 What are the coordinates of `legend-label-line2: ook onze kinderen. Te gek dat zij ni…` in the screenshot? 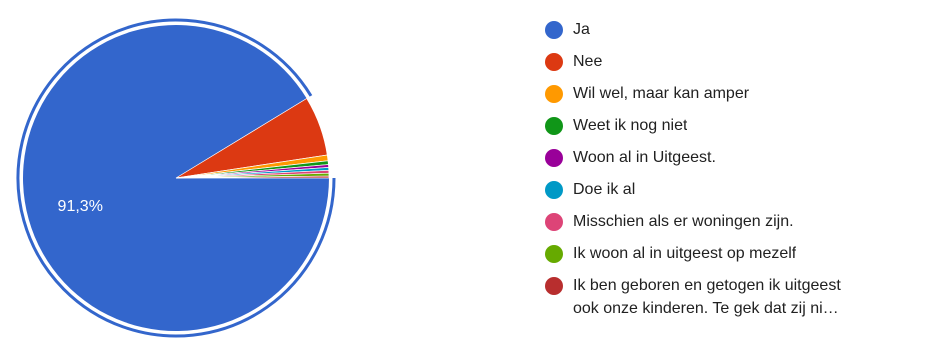 It's located at (706, 308).